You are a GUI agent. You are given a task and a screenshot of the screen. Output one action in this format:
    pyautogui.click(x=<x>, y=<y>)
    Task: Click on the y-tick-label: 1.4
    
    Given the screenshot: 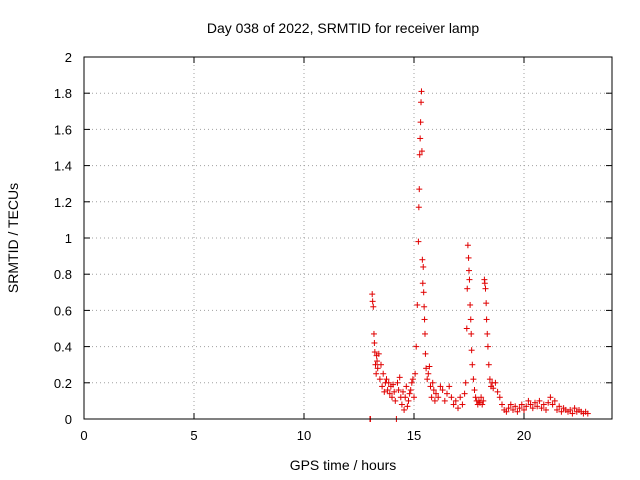 What is the action you would take?
    pyautogui.click(x=63, y=166)
    